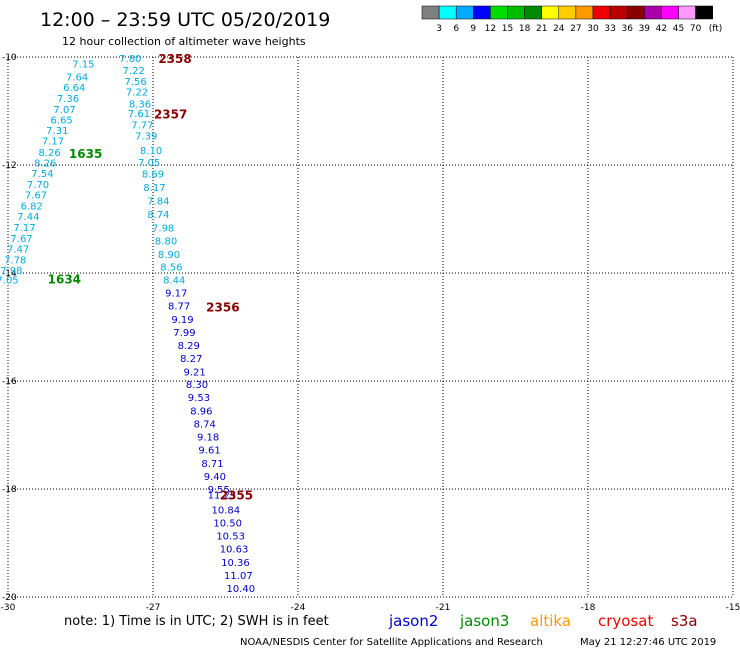  I want to click on pass-time-label: 2357, so click(170, 115).